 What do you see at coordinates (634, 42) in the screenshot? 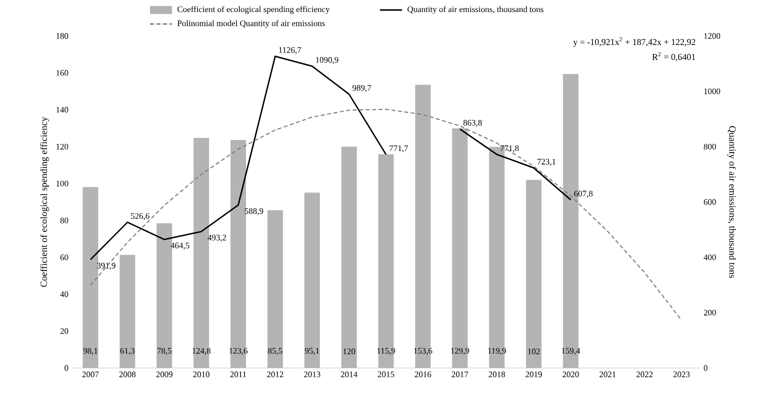
I see `annotation: y = -10,921x$^{2}$ + 187,42x + 122,92` at bounding box center [634, 42].